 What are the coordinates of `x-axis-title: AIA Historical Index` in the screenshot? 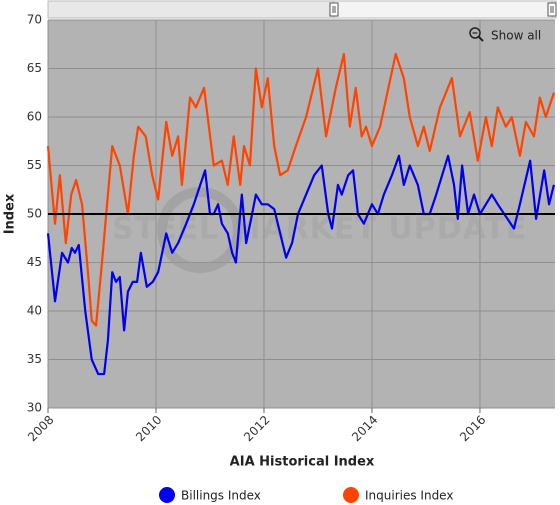 It's located at (302, 462).